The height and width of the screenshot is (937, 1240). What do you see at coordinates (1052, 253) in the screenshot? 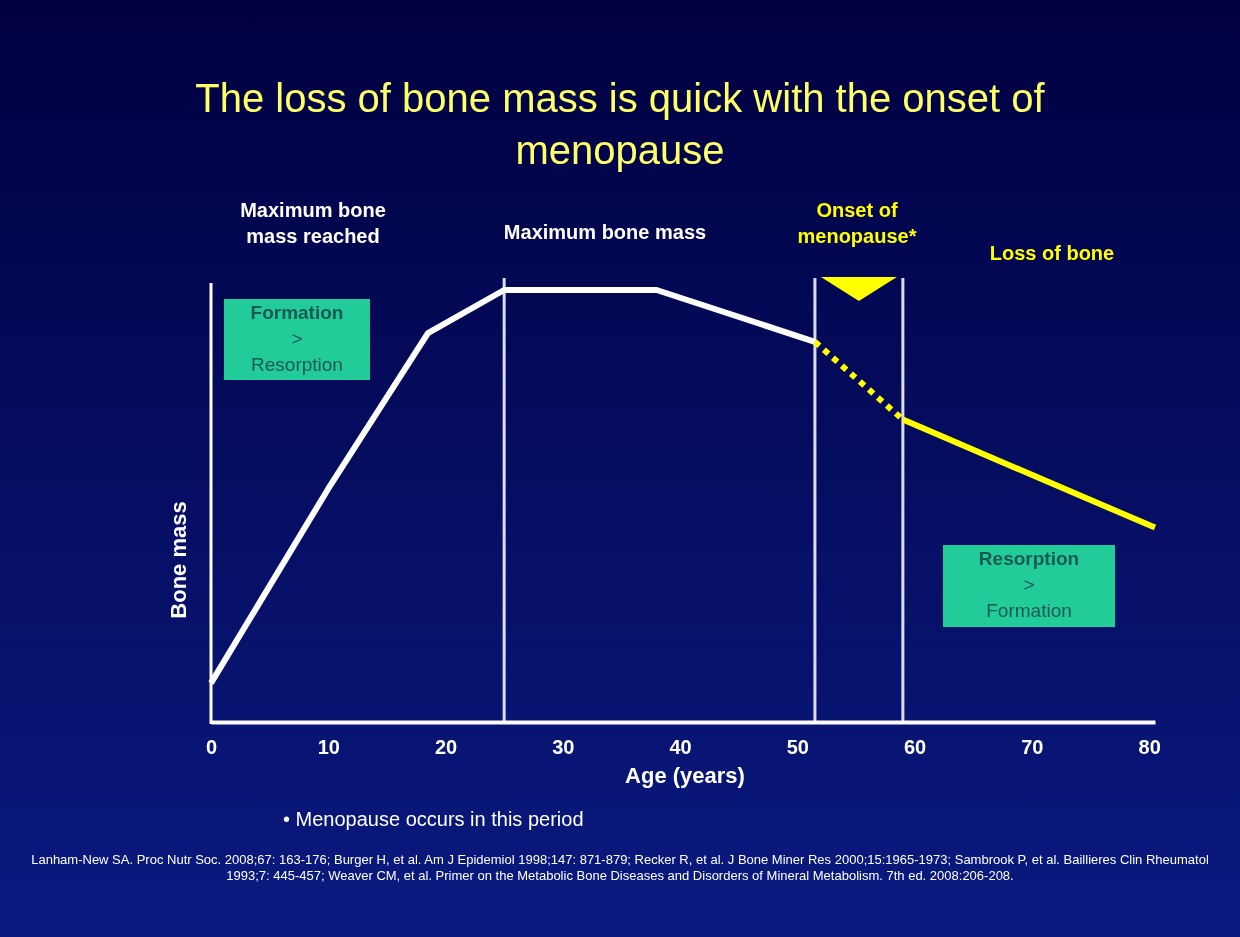
I see `text: Loss of bone` at bounding box center [1052, 253].